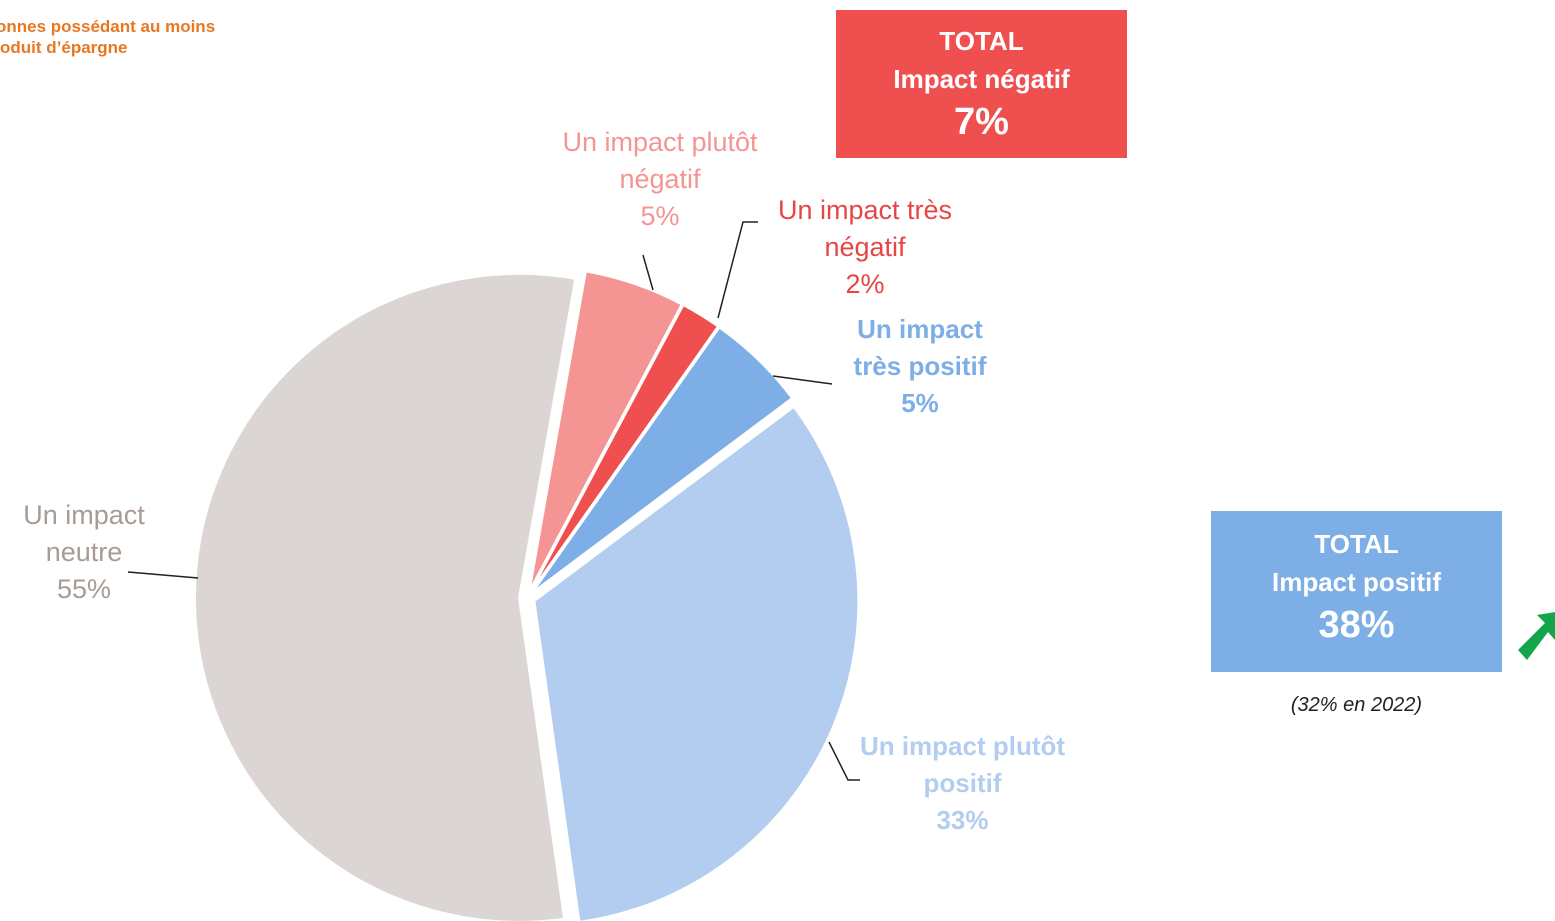  I want to click on slice-label: Un impact plutôt négatif 5%, so click(660, 179).